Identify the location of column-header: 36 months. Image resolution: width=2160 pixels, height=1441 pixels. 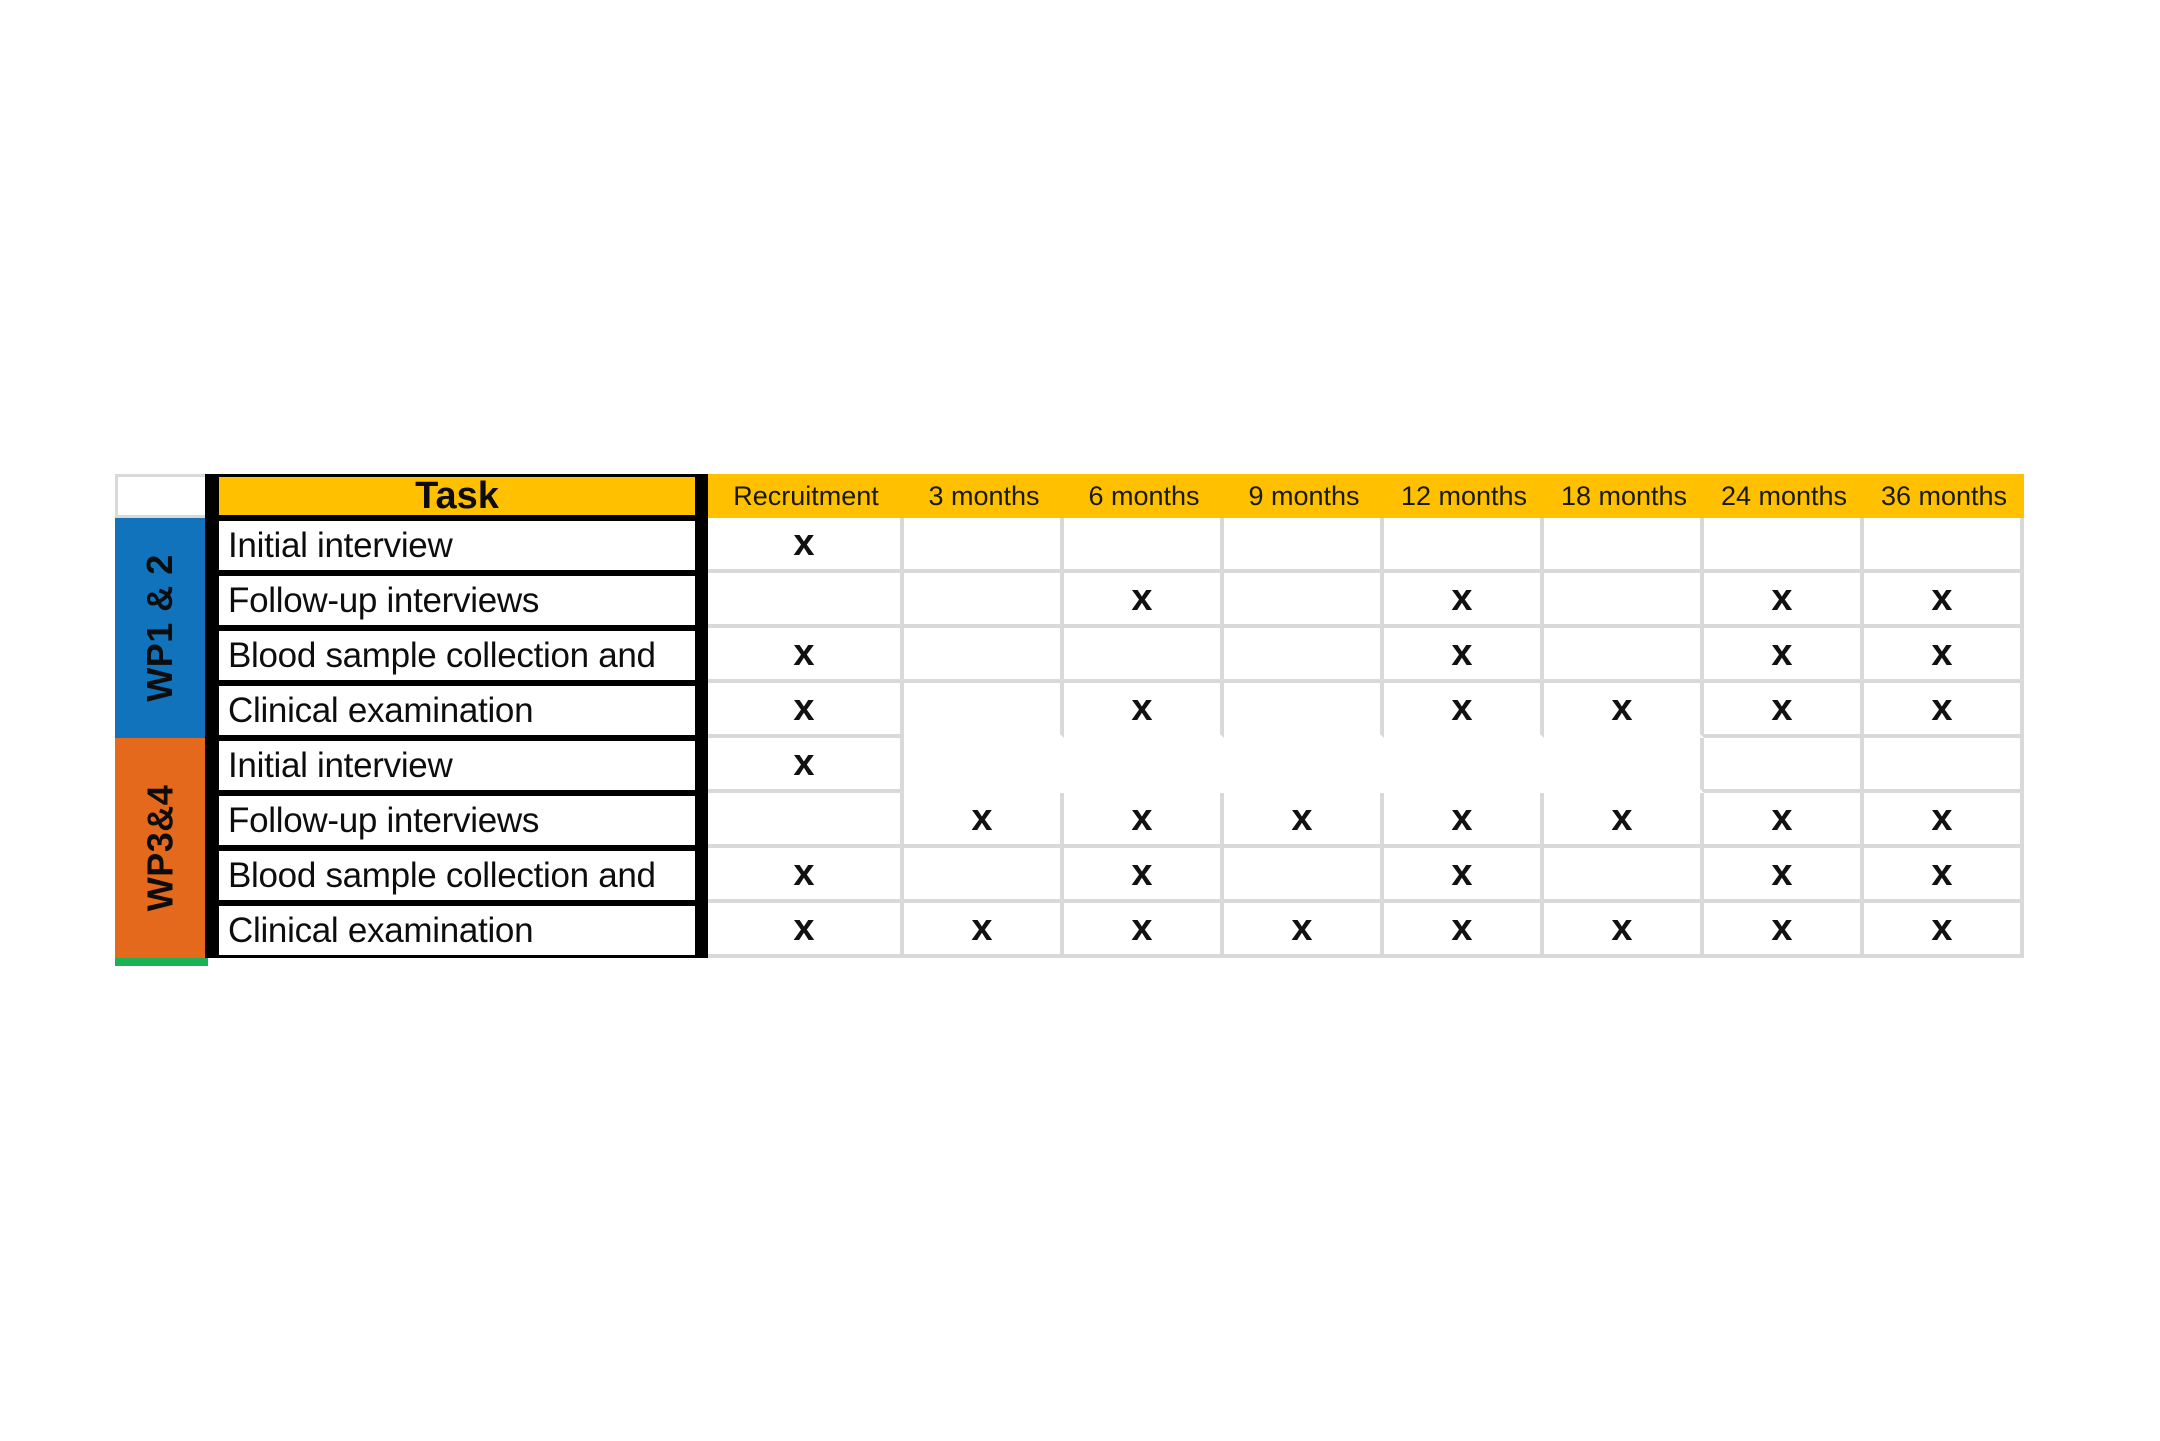
(1944, 495).